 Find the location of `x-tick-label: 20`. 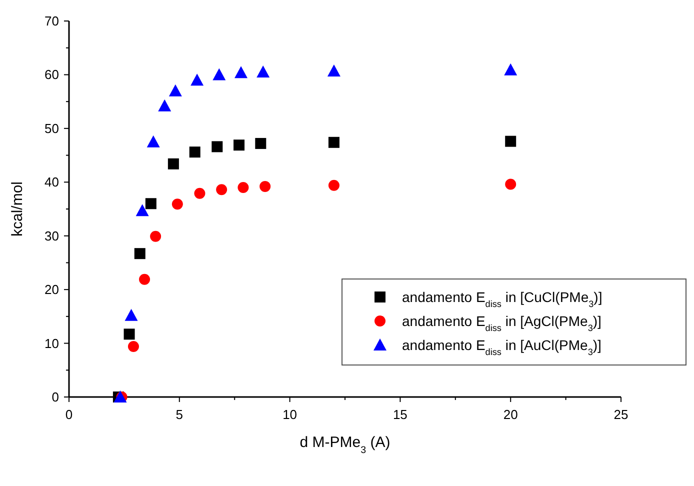

x-tick-label: 20 is located at coordinates (510, 414).